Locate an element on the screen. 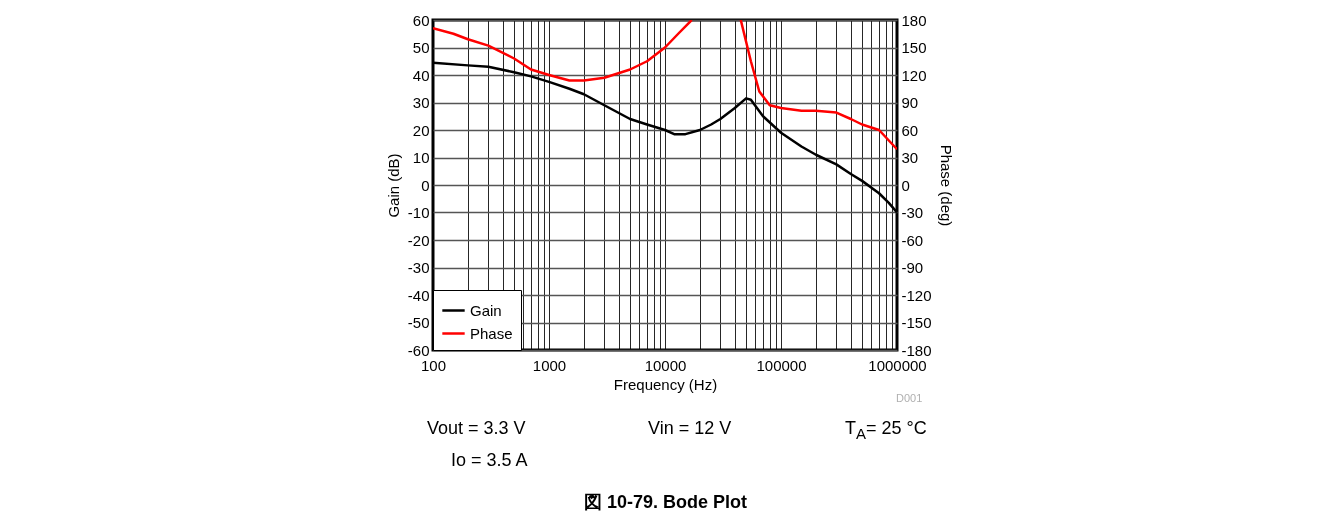 This screenshot has height=529, width=1331. y2-tick-label: 60 is located at coordinates (910, 130).